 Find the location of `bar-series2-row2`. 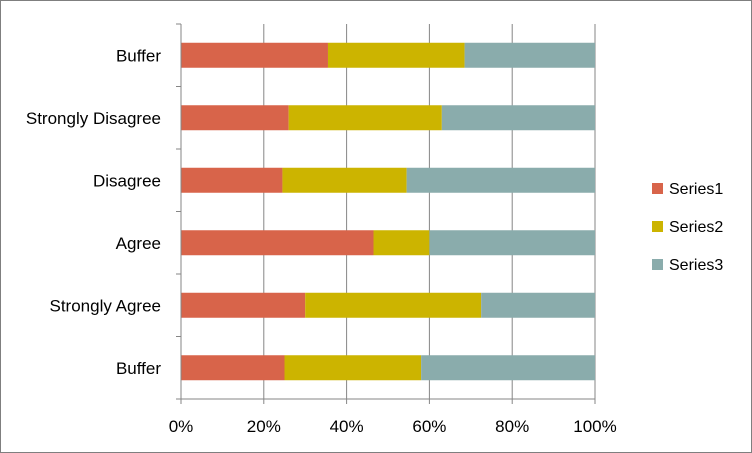

bar-series2-row2 is located at coordinates (393, 305).